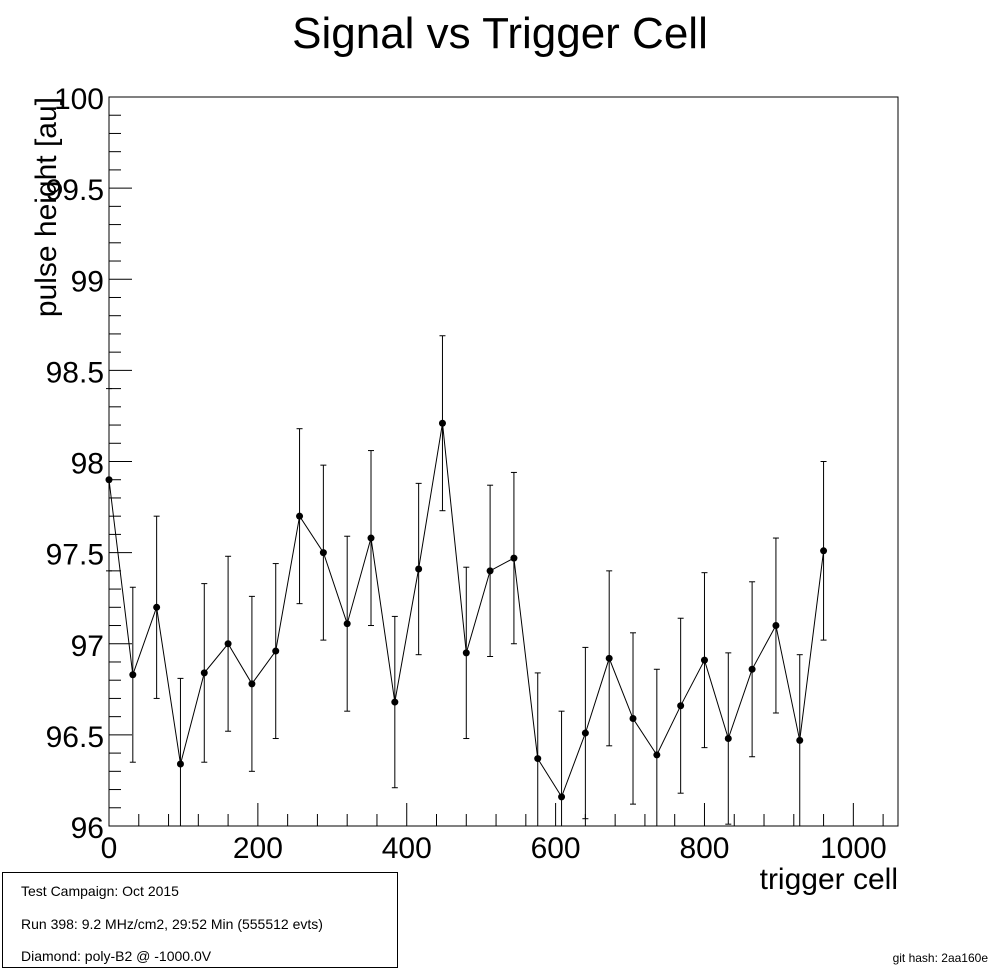 This screenshot has height=971, width=998. What do you see at coordinates (556, 848) in the screenshot?
I see `x-tick-label: 600` at bounding box center [556, 848].